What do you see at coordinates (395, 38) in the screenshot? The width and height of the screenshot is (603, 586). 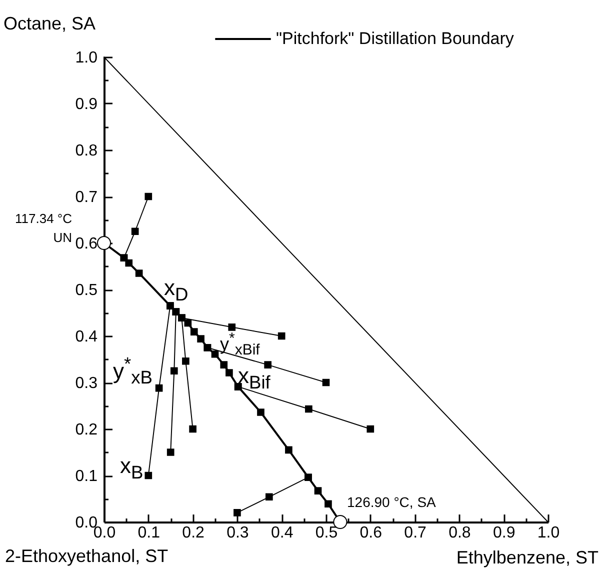 I see `legend-label: "Pitchfork" Distillation Boundary` at bounding box center [395, 38].